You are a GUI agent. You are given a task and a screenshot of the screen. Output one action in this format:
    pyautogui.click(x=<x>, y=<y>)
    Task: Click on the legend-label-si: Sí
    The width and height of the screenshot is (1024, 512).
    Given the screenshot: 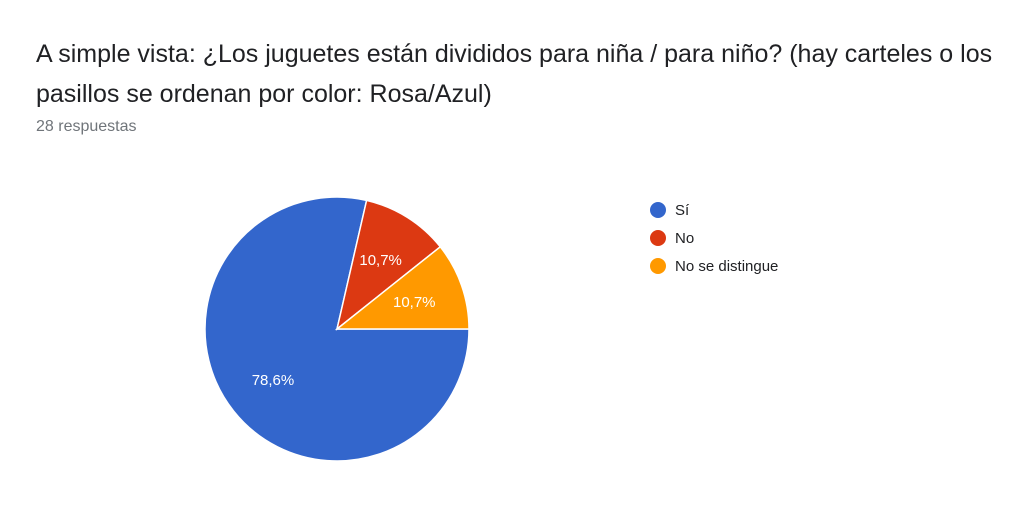 What is the action you would take?
    pyautogui.click(x=682, y=210)
    